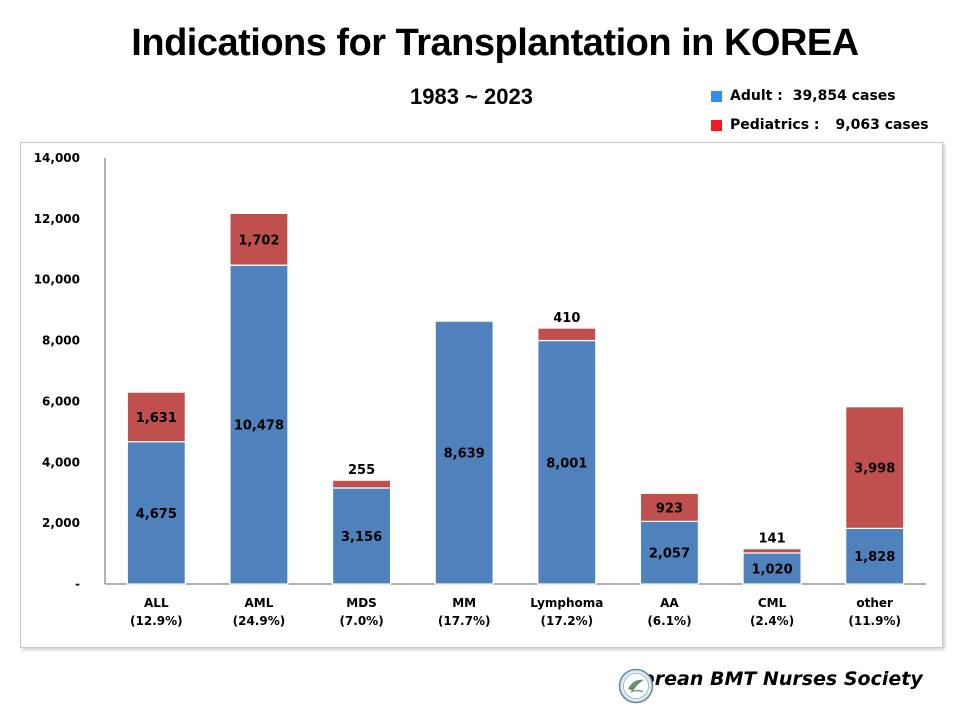 This screenshot has height=720, width=960. I want to click on data-label-pediatrics: 1,702, so click(258, 240).